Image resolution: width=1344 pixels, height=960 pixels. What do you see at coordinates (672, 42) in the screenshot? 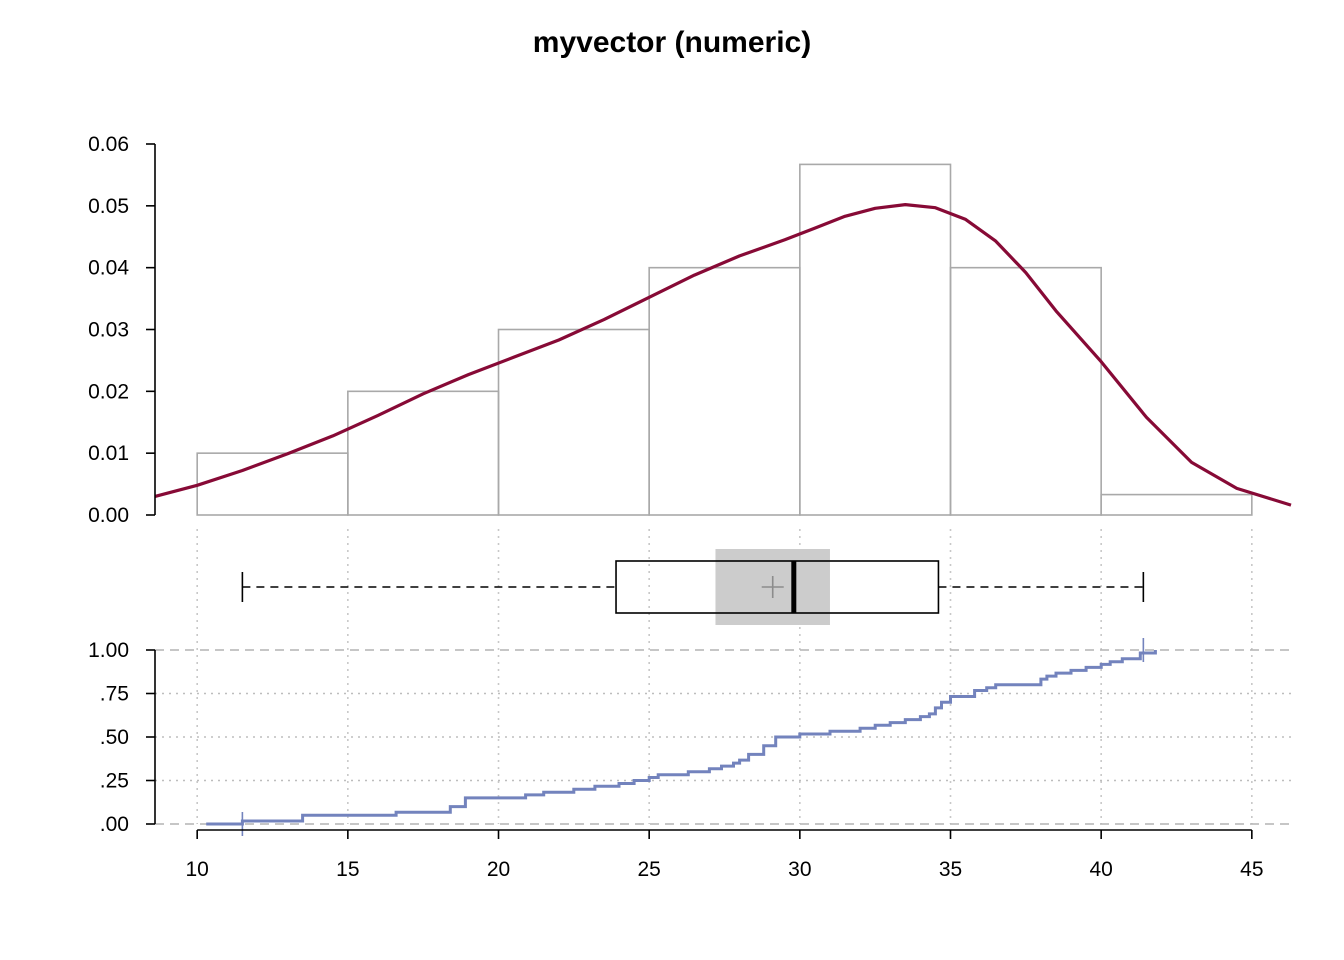
I see `chart-title: myvector (numeric)` at bounding box center [672, 42].